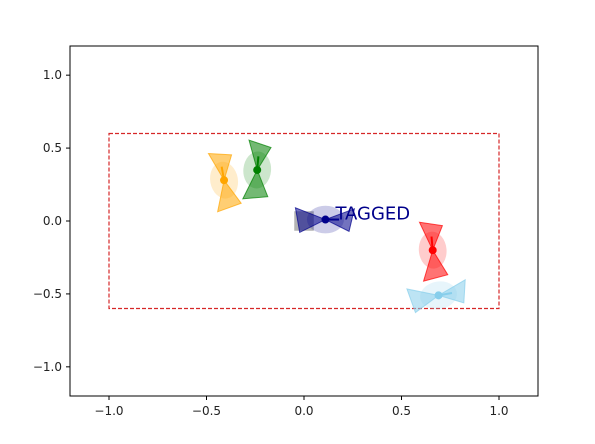 The height and width of the screenshot is (444, 595). Describe the element at coordinates (52, 148) in the screenshot. I see `y-tick-label: 0.5` at that location.